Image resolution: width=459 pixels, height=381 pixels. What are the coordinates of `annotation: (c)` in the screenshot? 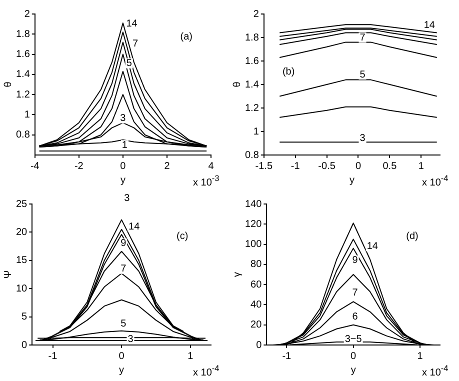 It's located at (182, 236).